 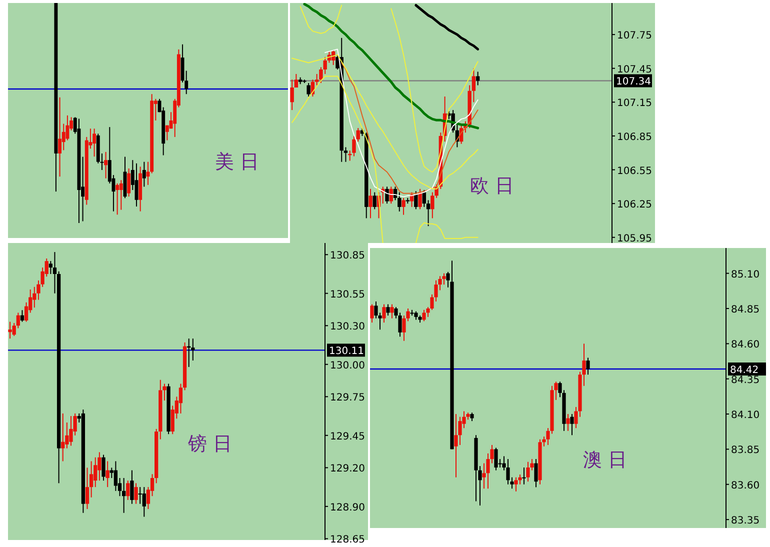 I want to click on ref-line-label: 84.42, so click(x=744, y=370).